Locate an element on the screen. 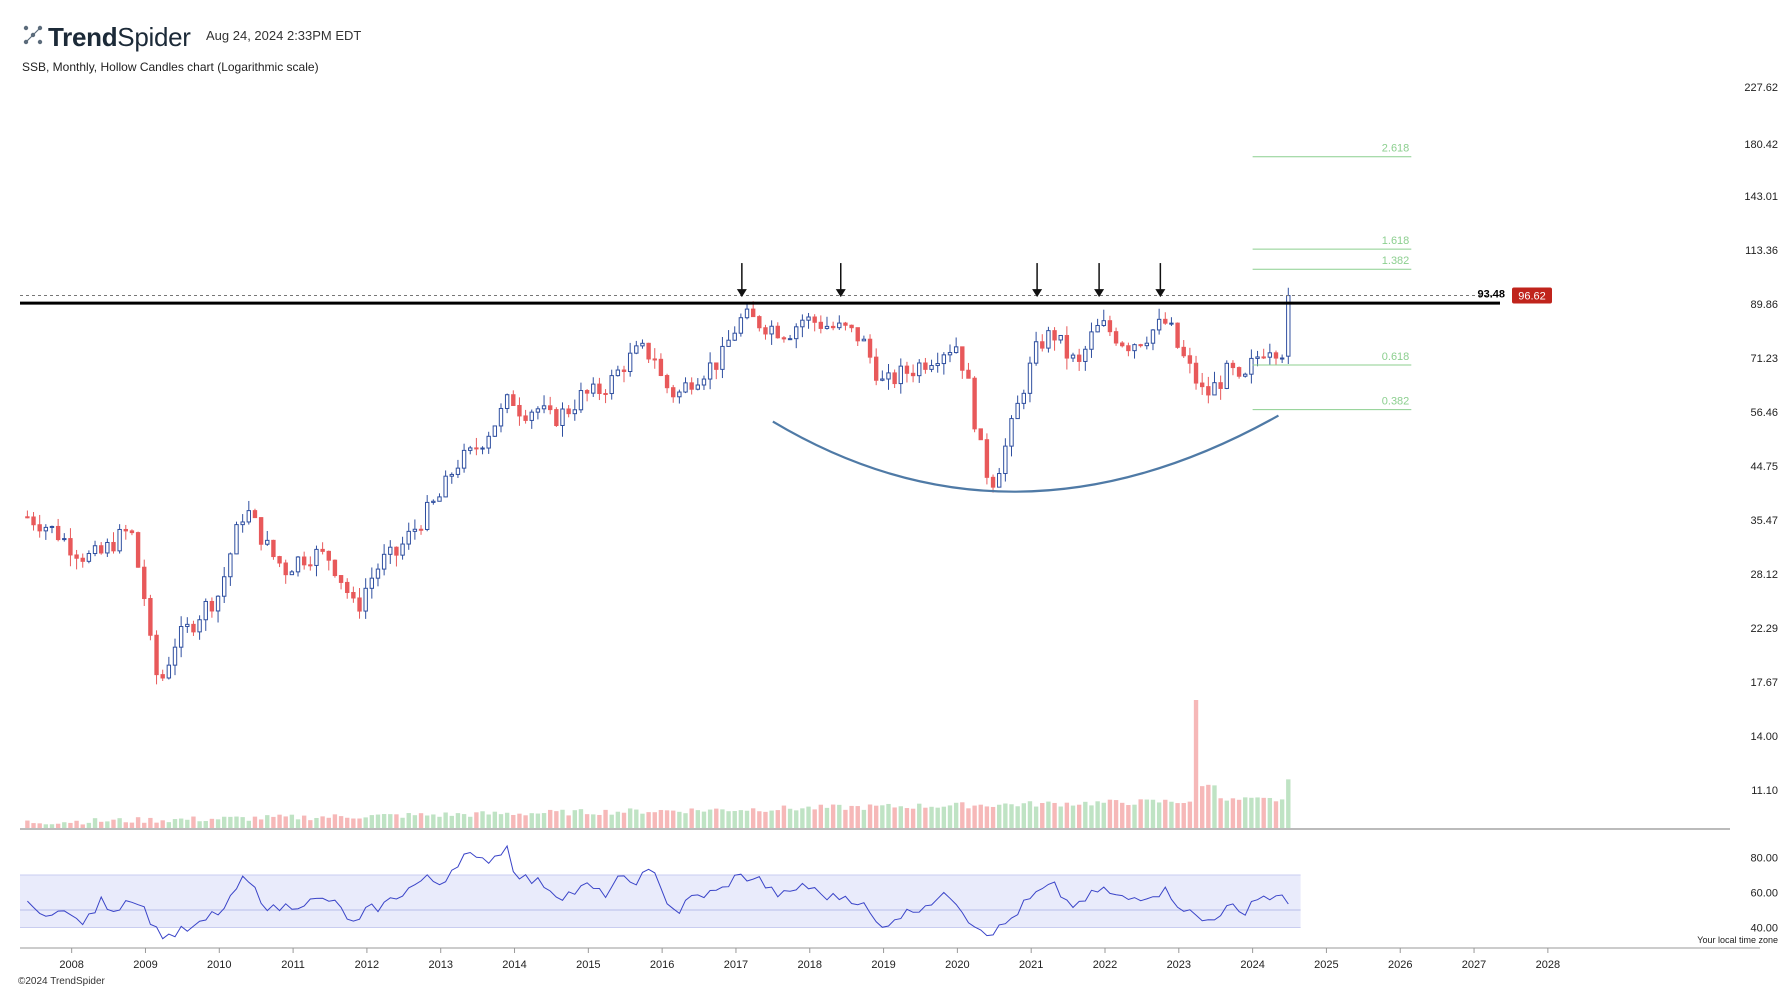 The width and height of the screenshot is (1792, 992). last-price-badge is located at coordinates (1532, 295).